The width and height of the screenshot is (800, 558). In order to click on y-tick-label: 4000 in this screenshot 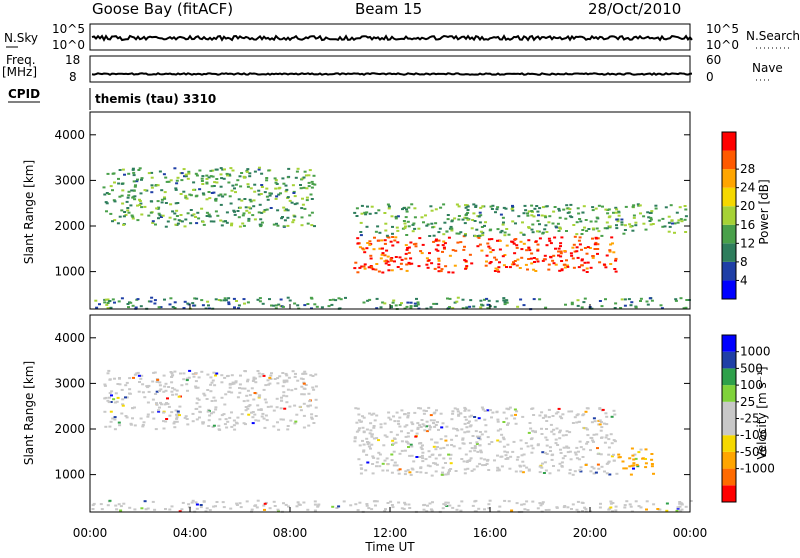, I will do `click(69, 135)`.